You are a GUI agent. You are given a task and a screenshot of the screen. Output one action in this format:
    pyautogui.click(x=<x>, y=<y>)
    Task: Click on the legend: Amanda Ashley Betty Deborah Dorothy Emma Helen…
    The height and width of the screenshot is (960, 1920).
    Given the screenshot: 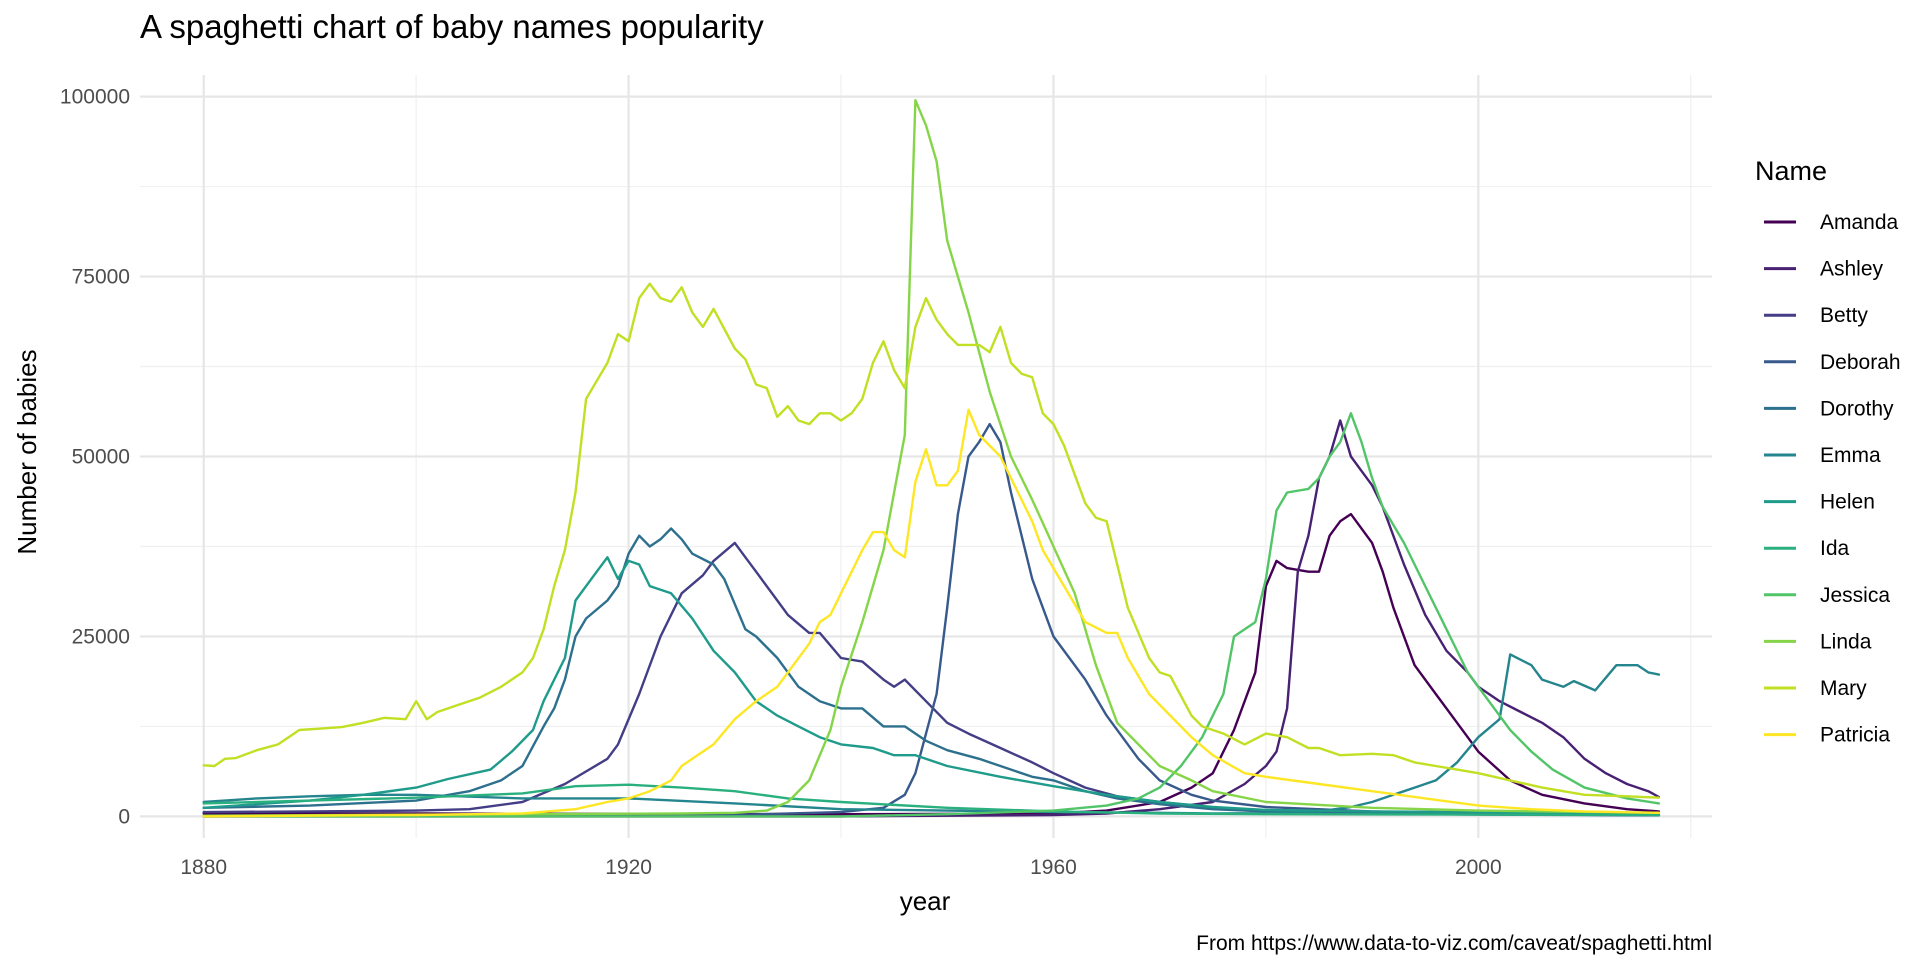 What is the action you would take?
    pyautogui.click(x=1832, y=479)
    